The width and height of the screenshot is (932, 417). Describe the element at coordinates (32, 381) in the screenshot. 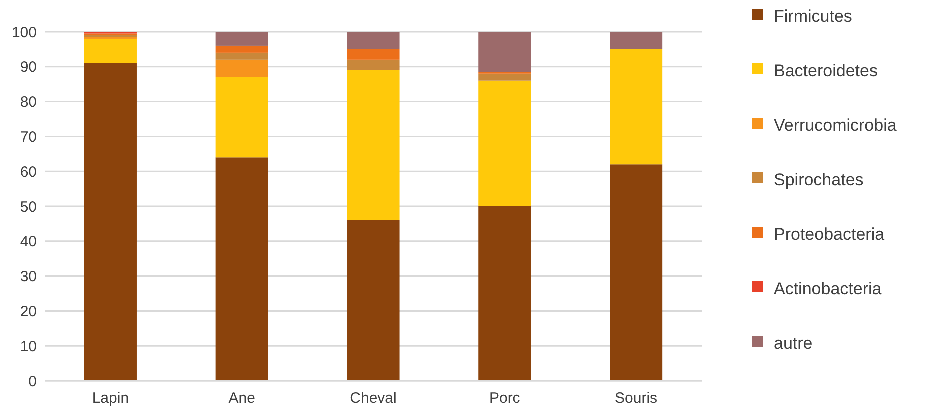

I see `y-tick-label: 0` at that location.